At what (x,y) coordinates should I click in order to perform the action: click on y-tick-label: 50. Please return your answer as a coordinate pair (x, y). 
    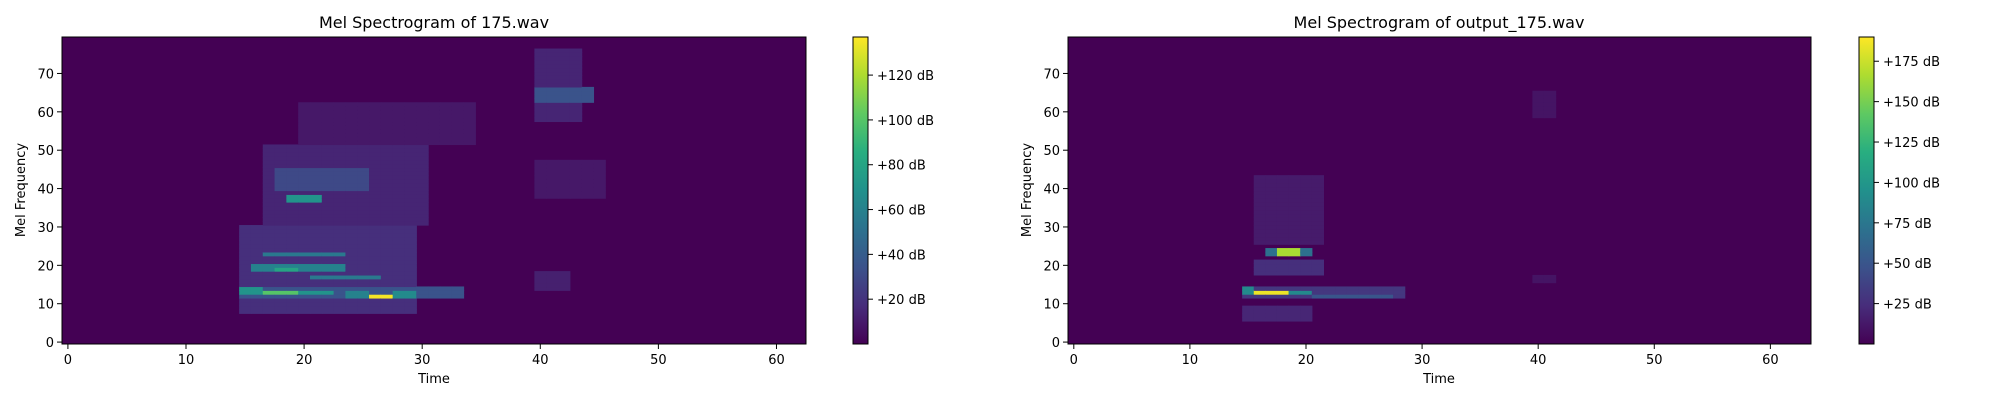
    Looking at the image, I should click on (45, 151).